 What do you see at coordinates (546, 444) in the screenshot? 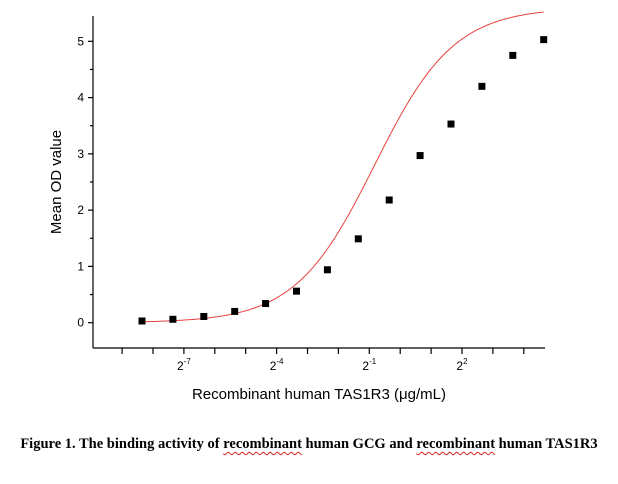
I see `caption-suffix: human TAS1R3` at bounding box center [546, 444].